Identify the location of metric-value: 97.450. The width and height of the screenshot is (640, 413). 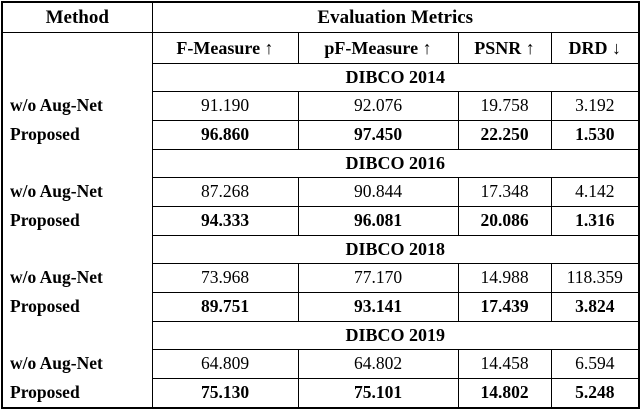
(378, 135).